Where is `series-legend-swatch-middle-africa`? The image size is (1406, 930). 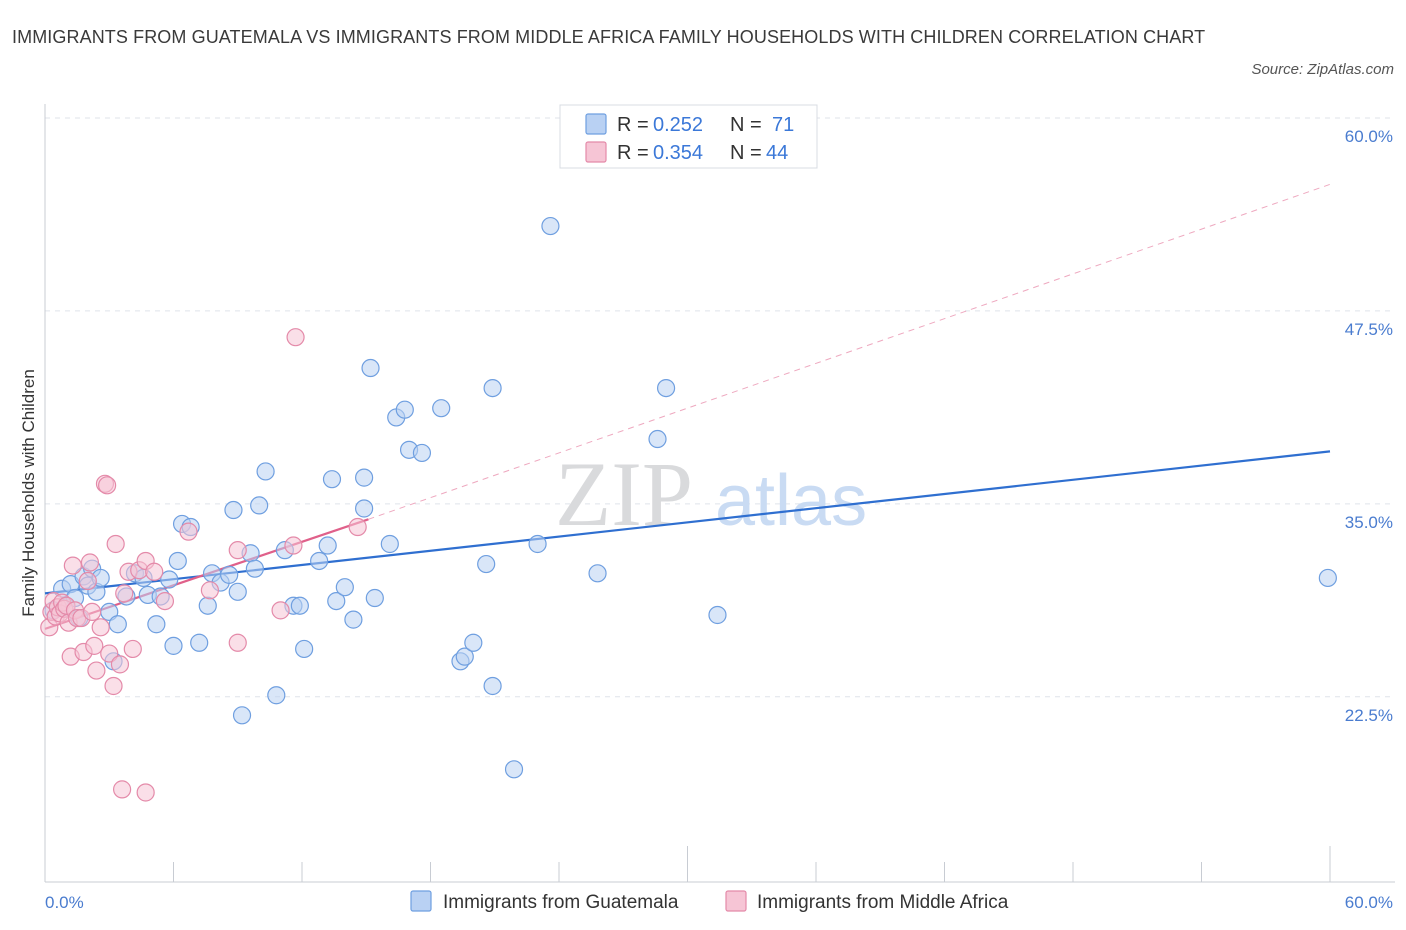 series-legend-swatch-middle-africa is located at coordinates (736, 901).